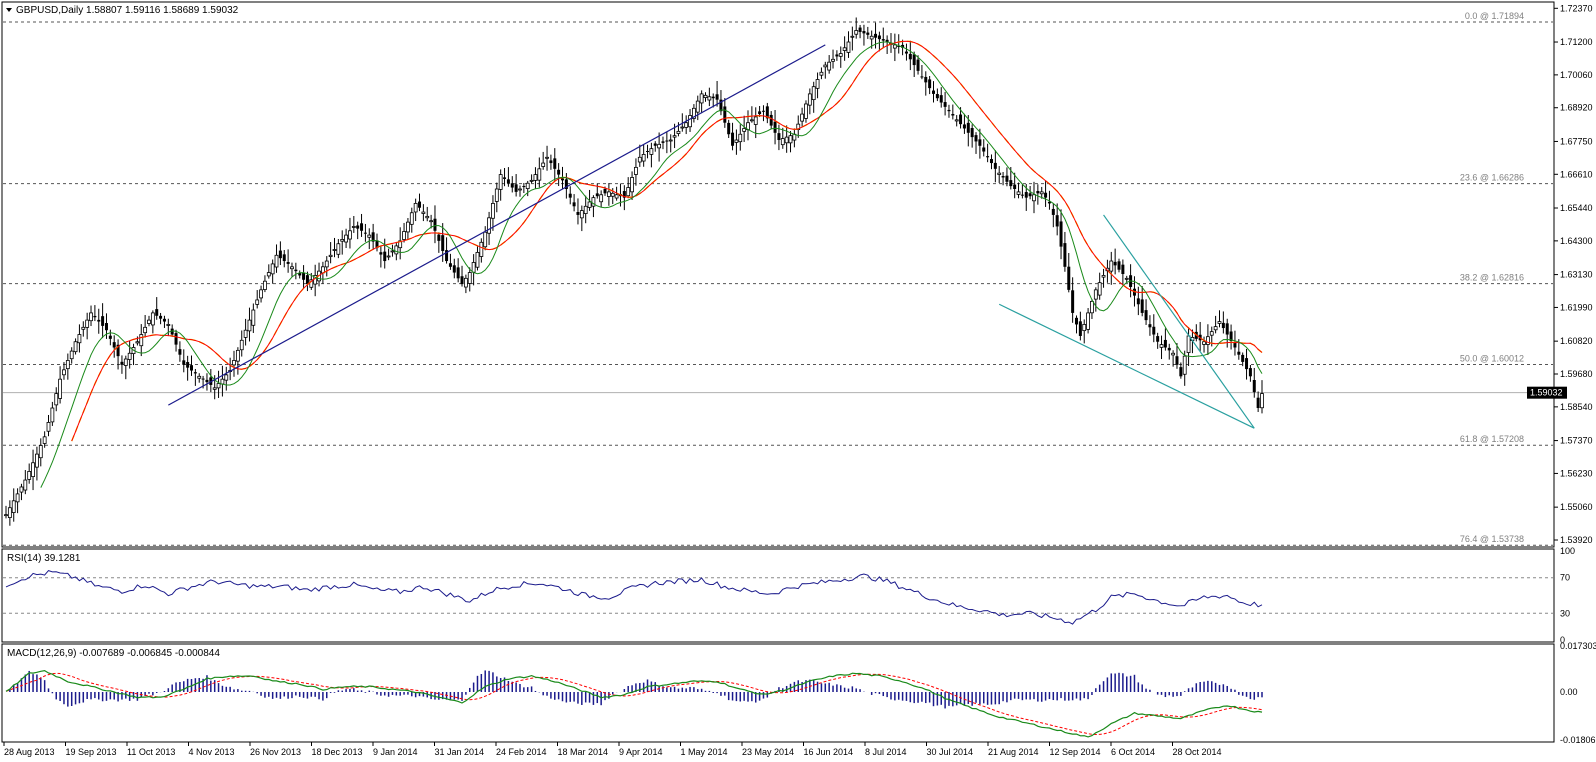  What do you see at coordinates (1576, 407) in the screenshot?
I see `y-tick-label: 1.58540` at bounding box center [1576, 407].